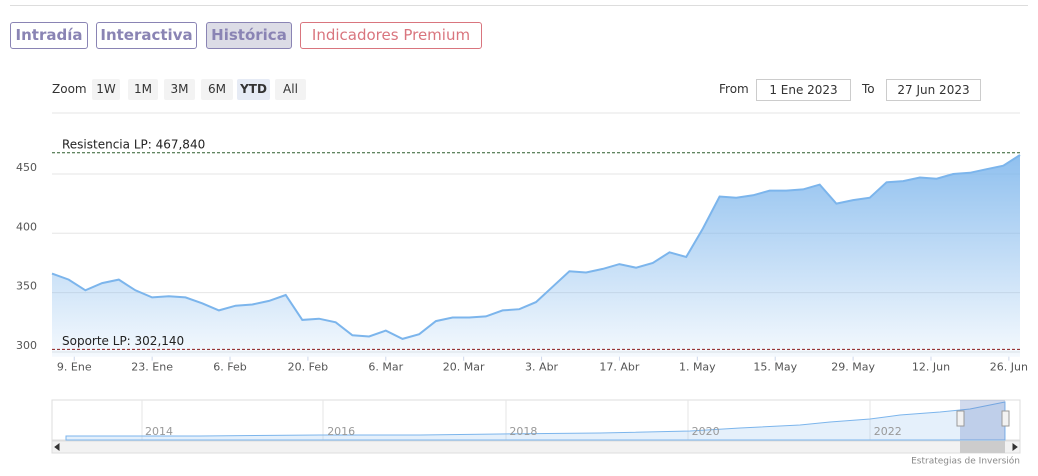  What do you see at coordinates (775, 367) in the screenshot?
I see `x-tick-label: 15. May` at bounding box center [775, 367].